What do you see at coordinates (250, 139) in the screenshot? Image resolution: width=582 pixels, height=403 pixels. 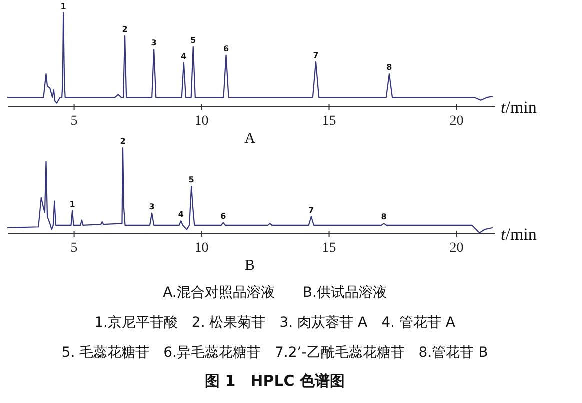 I see `text: A` at bounding box center [250, 139].